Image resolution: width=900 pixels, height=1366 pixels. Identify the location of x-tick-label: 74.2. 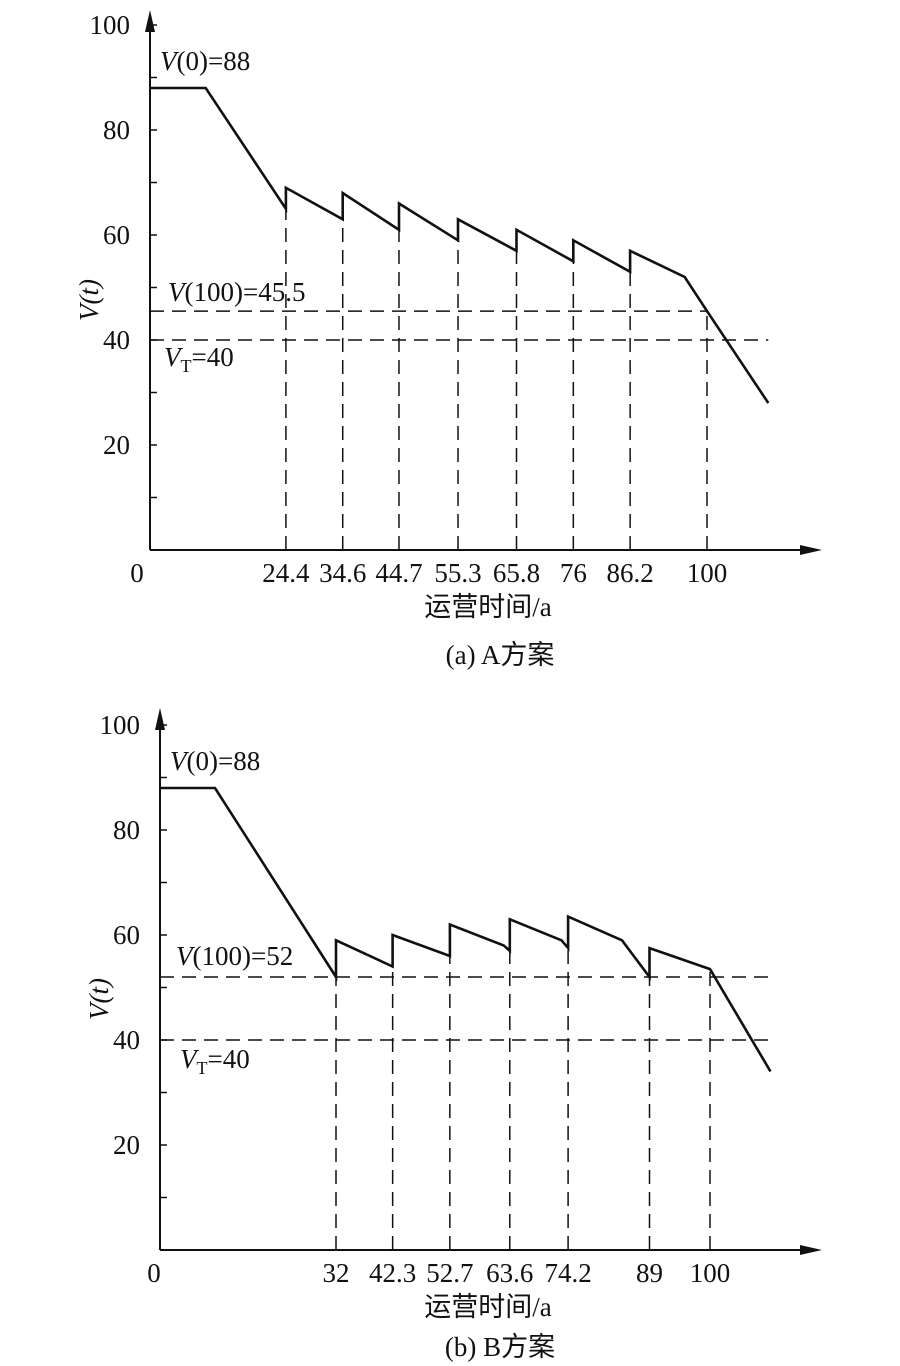
(567, 1273).